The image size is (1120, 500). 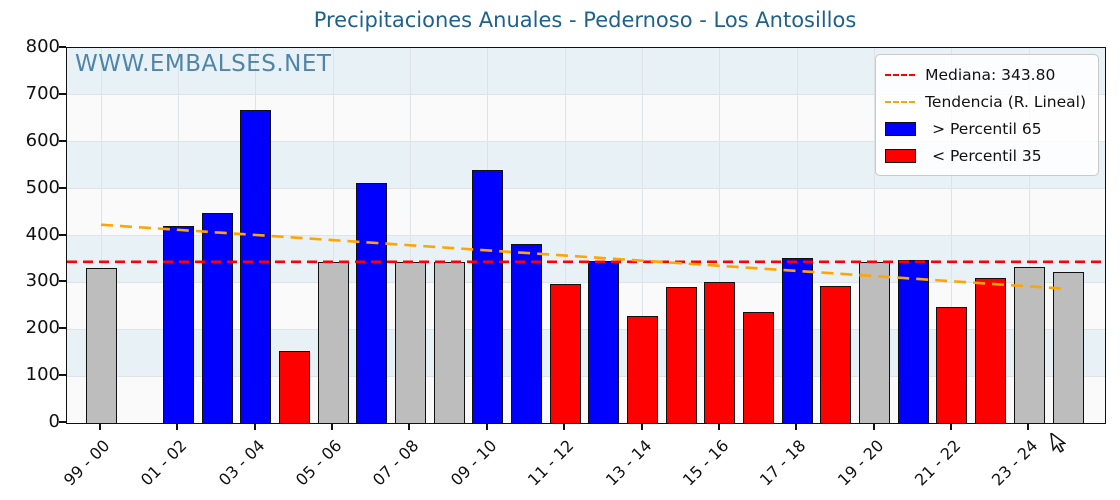 I want to click on y-tick-label: 600, so click(x=42, y=140).